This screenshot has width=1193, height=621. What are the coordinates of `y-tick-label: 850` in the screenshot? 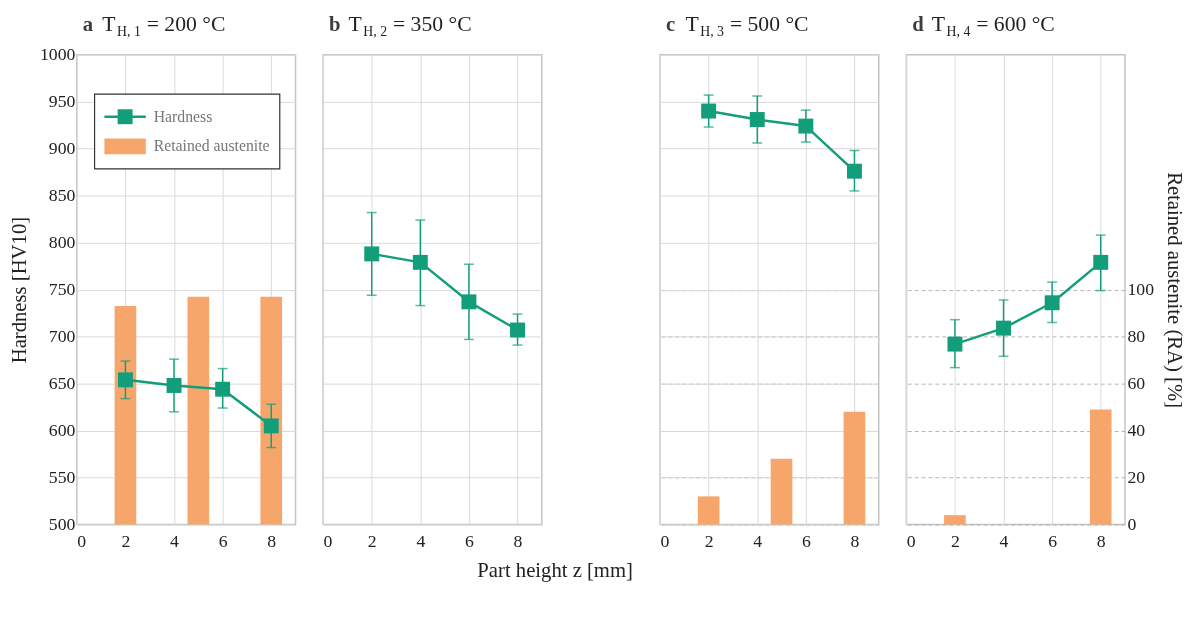 It's located at (62, 195).